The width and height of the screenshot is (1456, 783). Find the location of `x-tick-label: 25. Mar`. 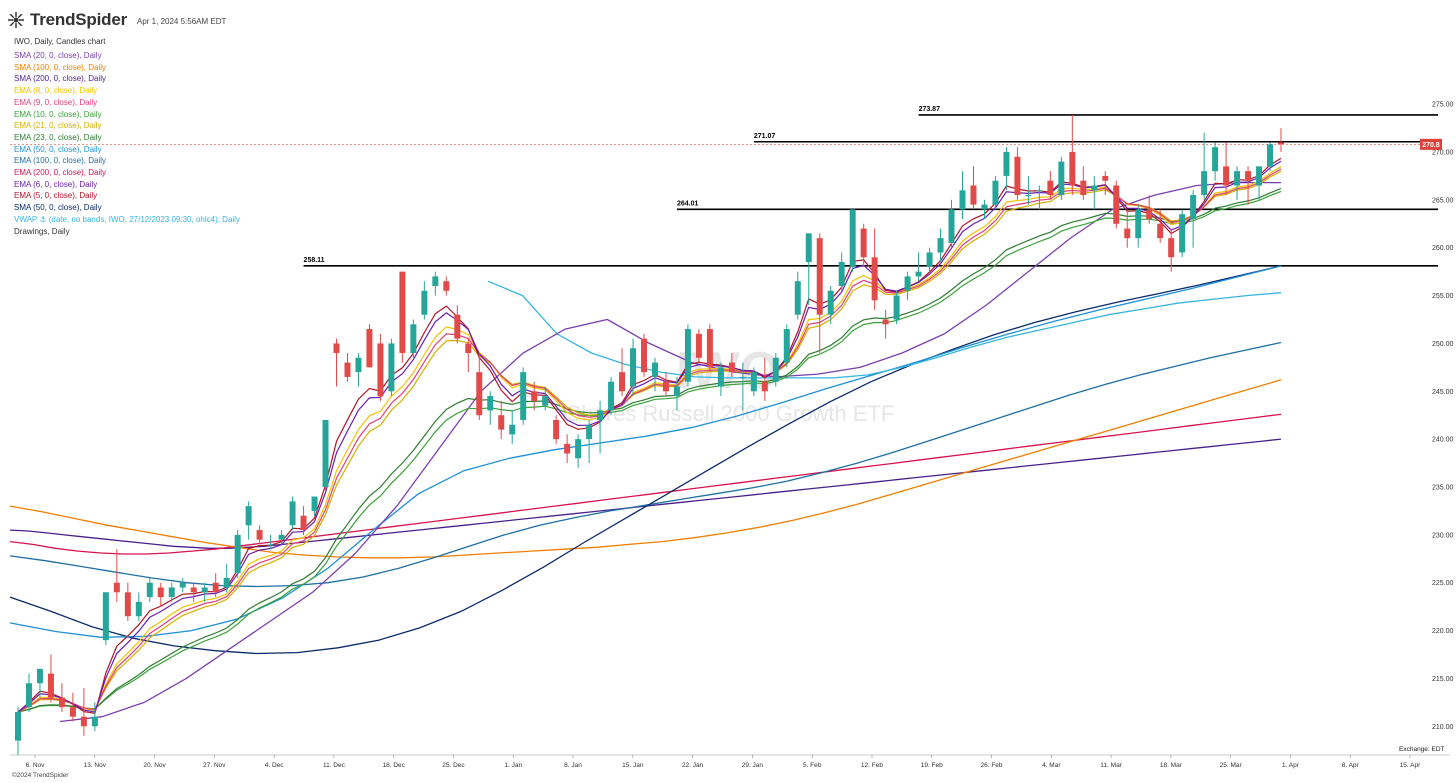

x-tick-label: 25. Mar is located at coordinates (1231, 765).